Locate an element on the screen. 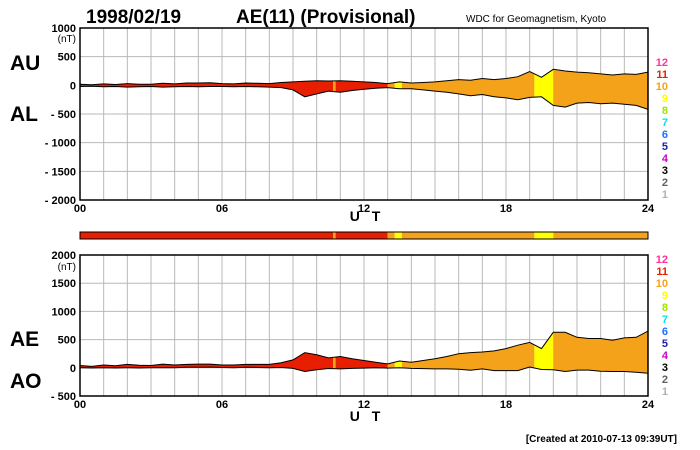  au-label: AU is located at coordinates (25, 63).